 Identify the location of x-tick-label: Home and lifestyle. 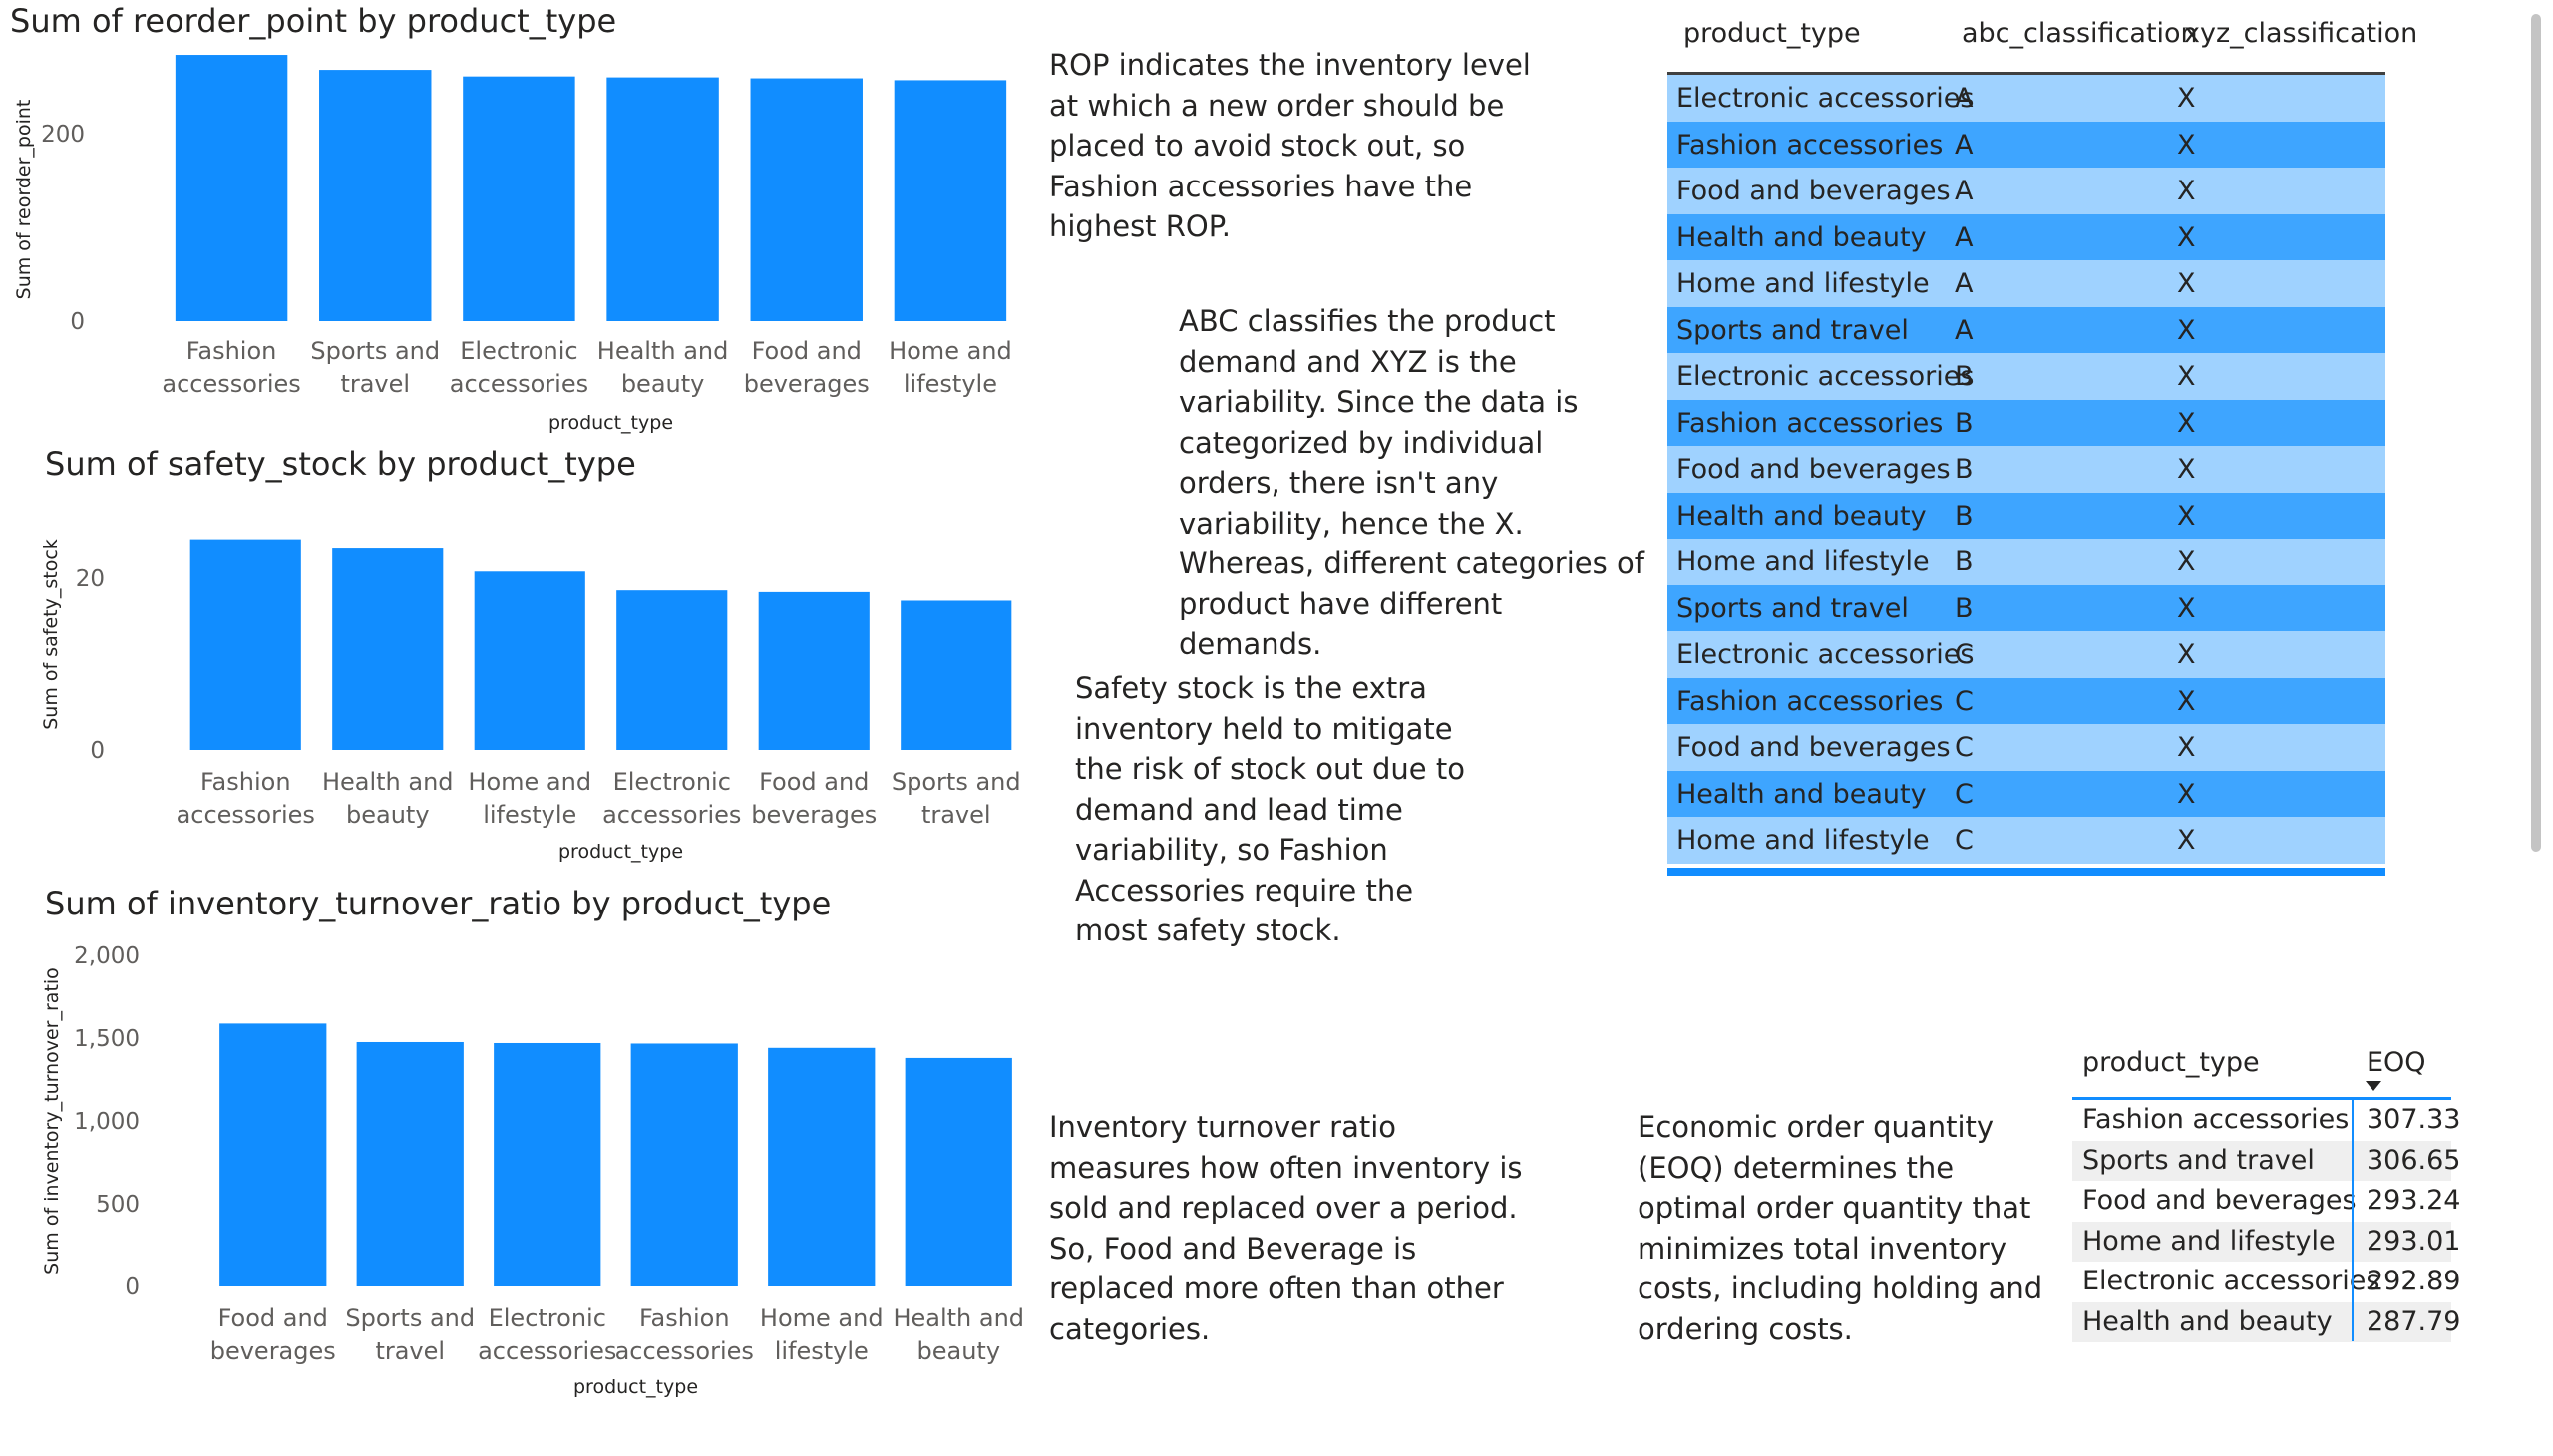
(951, 367).